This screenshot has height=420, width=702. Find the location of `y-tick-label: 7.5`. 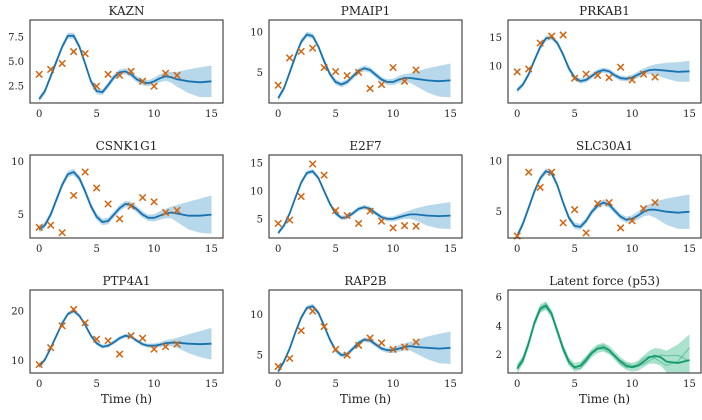

y-tick-label: 7.5 is located at coordinates (16, 37).